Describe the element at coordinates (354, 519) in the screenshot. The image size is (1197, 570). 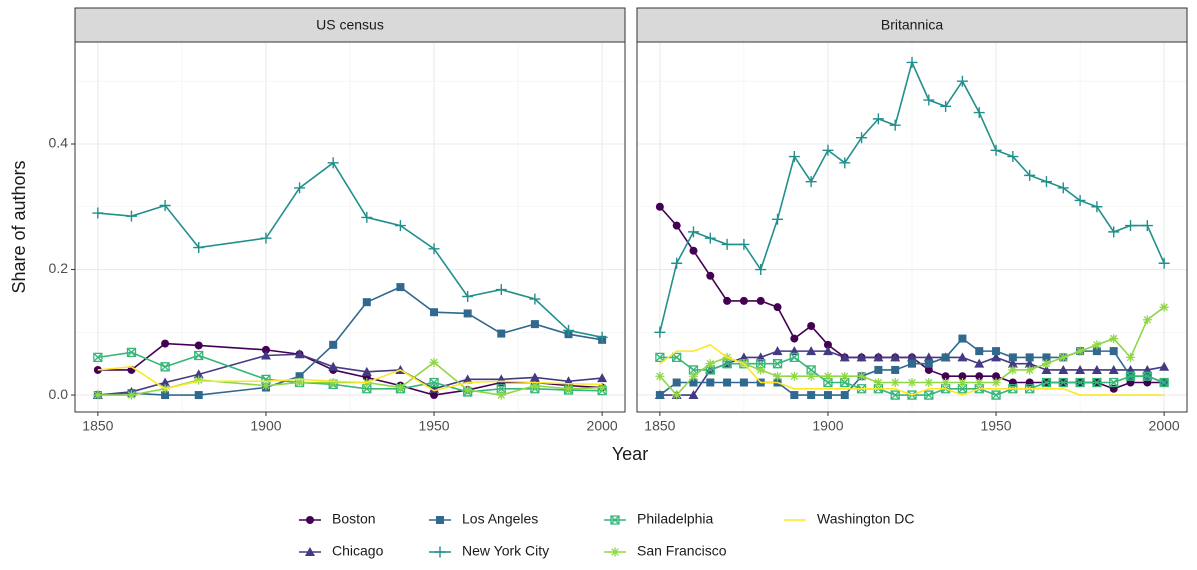
I see `legend-label: Boston` at that location.